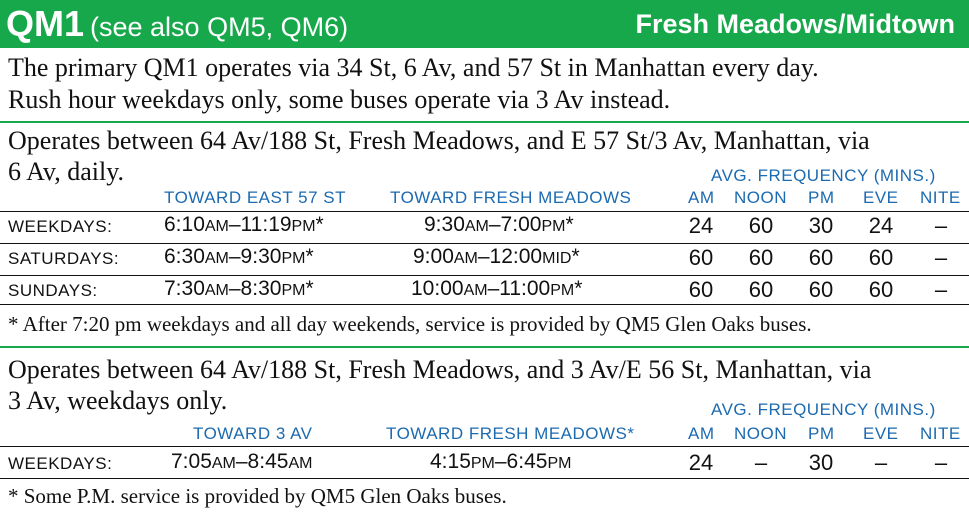  I want to click on section2-desc-line-2: 3 Av, weekdays only., so click(118, 400).